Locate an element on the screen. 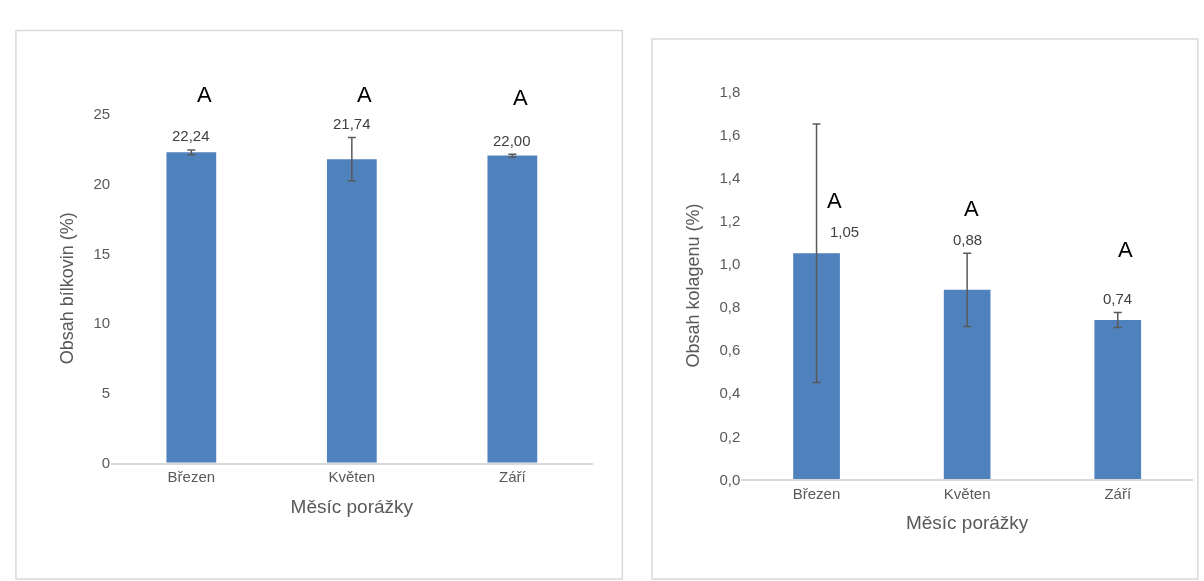  y-tick-label: 15 is located at coordinates (102, 253).